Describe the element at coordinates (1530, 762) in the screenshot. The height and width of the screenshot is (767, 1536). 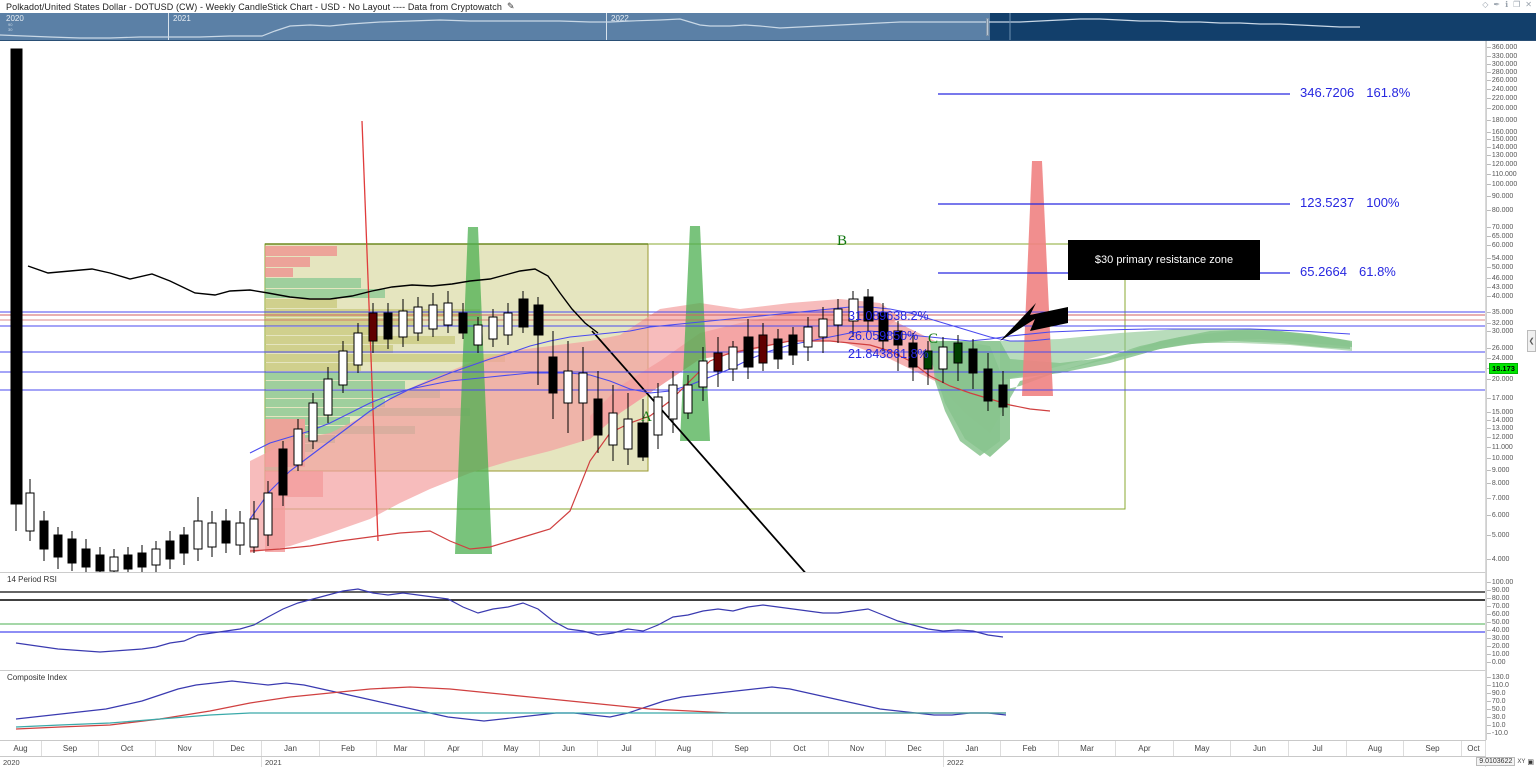
I see `lock-icon: ▣` at that location.